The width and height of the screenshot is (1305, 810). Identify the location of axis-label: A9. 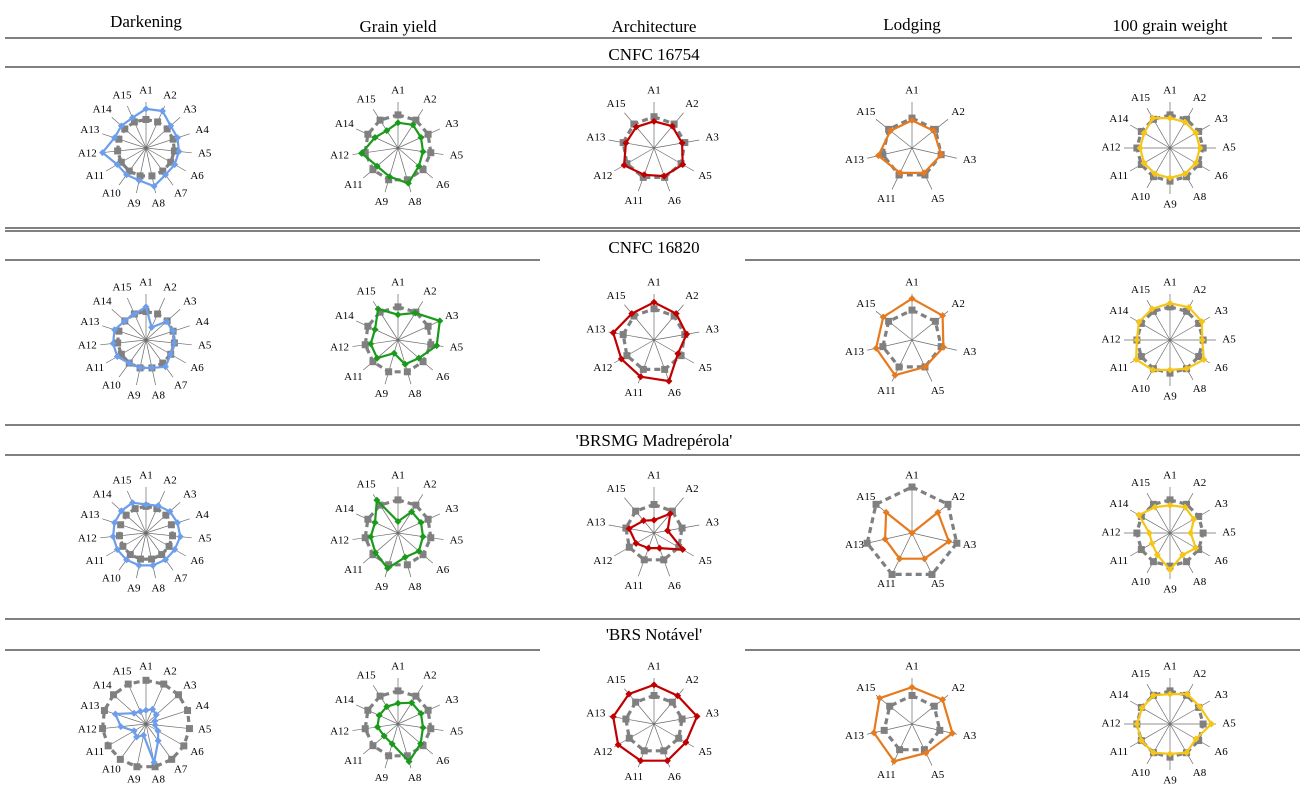
(382, 394).